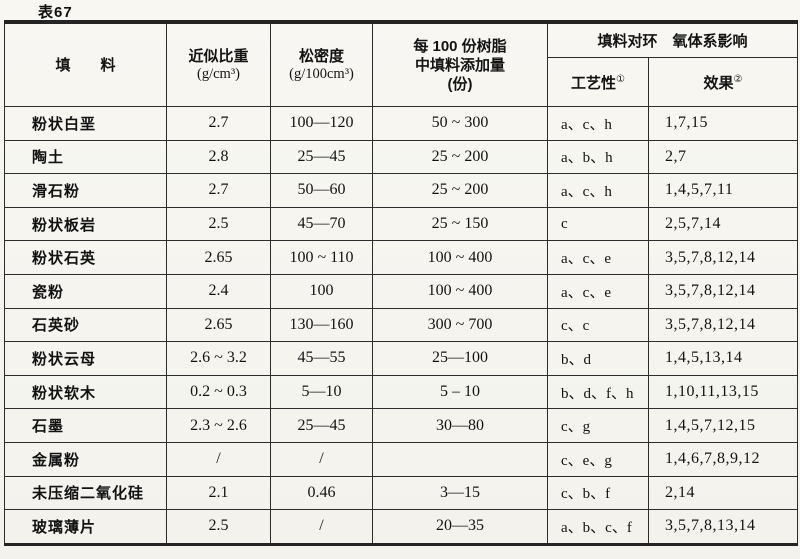 The width and height of the screenshot is (800, 559). I want to click on cell-effect: 1,10,11,13,15, so click(723, 392).